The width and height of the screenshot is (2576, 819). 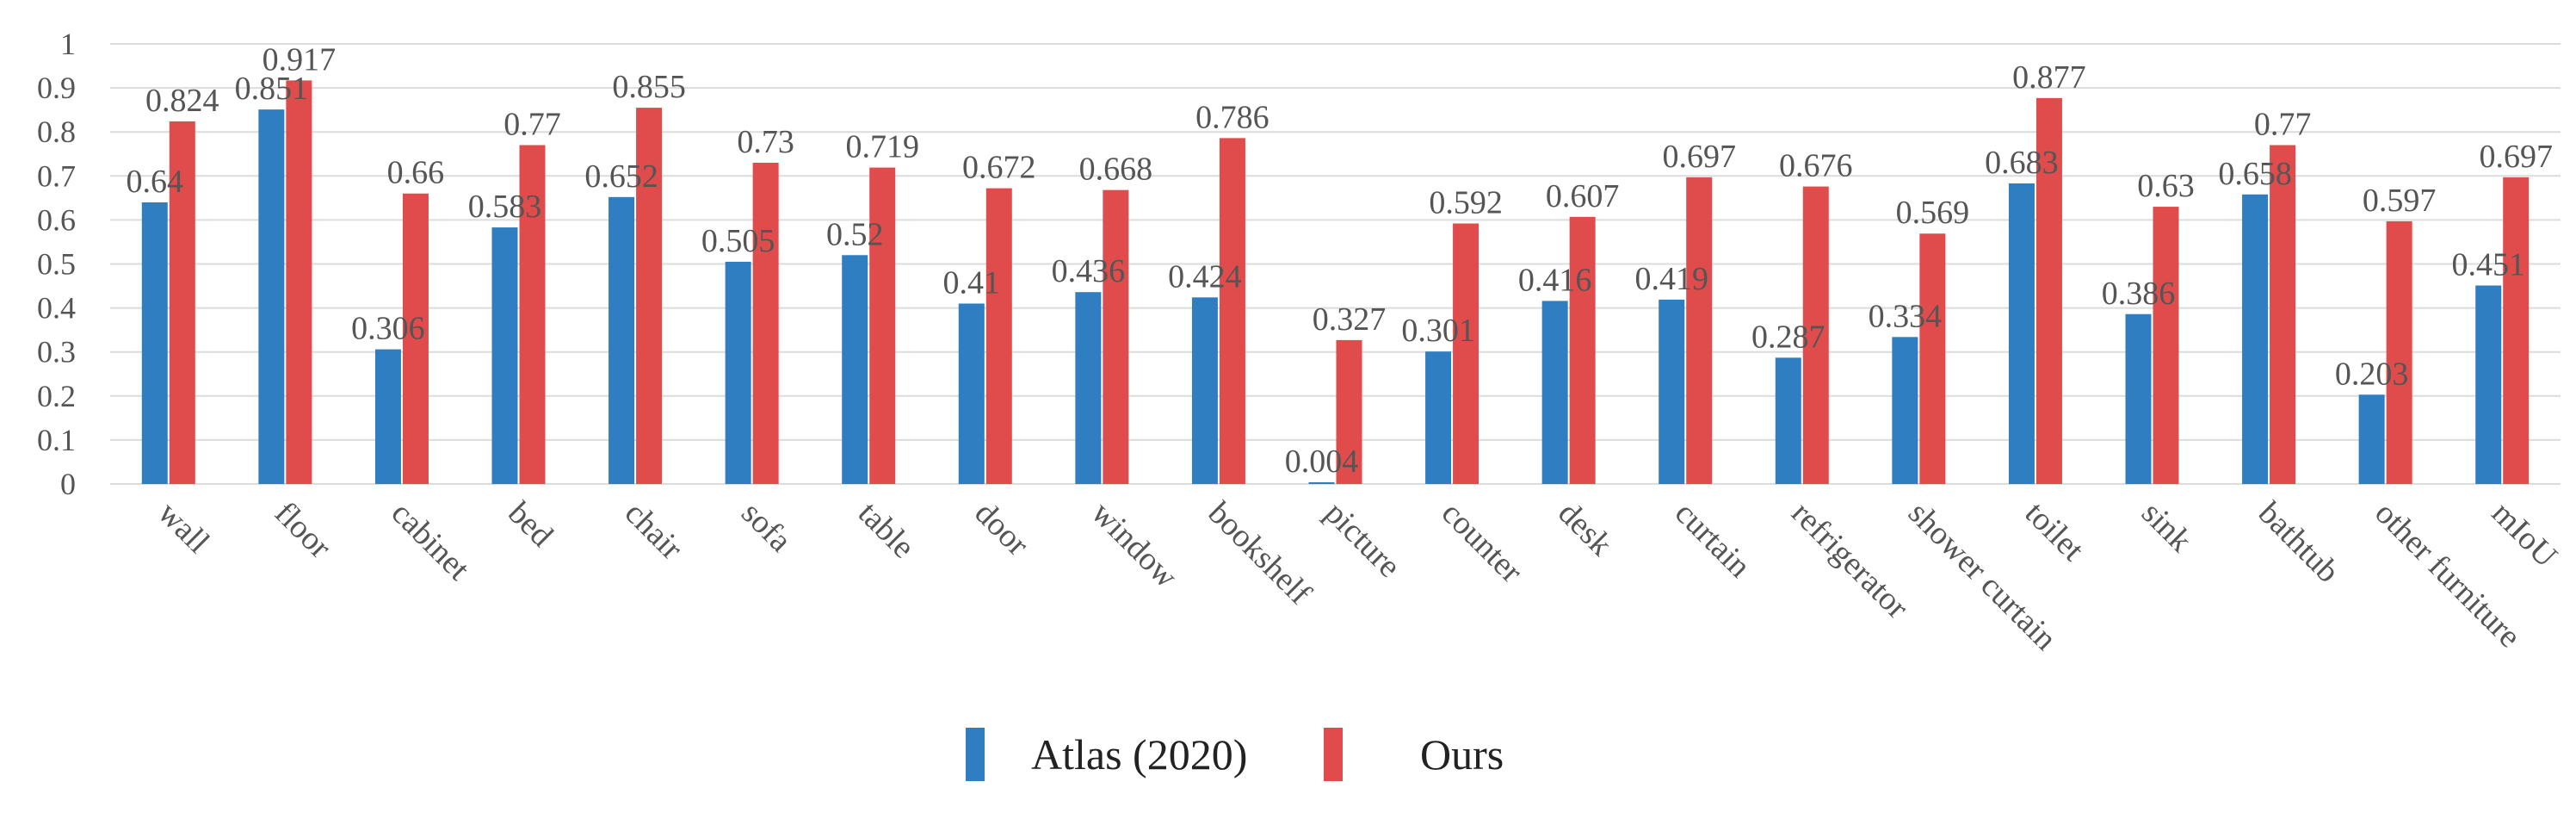 What do you see at coordinates (182, 303) in the screenshot?
I see `bar-ours-wall` at bounding box center [182, 303].